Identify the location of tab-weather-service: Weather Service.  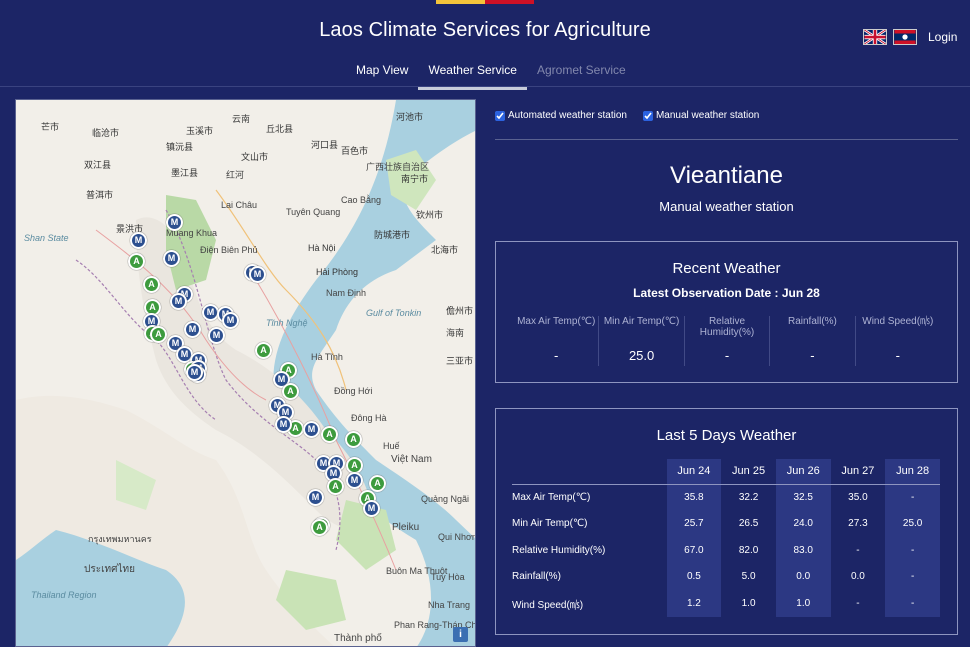
(472, 76).